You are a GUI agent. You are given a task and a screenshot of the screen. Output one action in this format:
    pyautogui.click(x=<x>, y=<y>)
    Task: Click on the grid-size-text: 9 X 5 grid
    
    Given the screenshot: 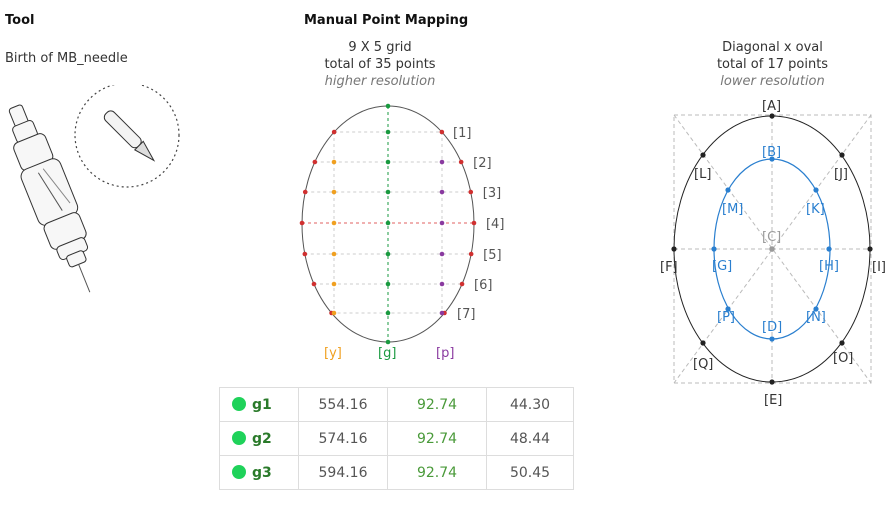 What is the action you would take?
    pyautogui.click(x=380, y=47)
    